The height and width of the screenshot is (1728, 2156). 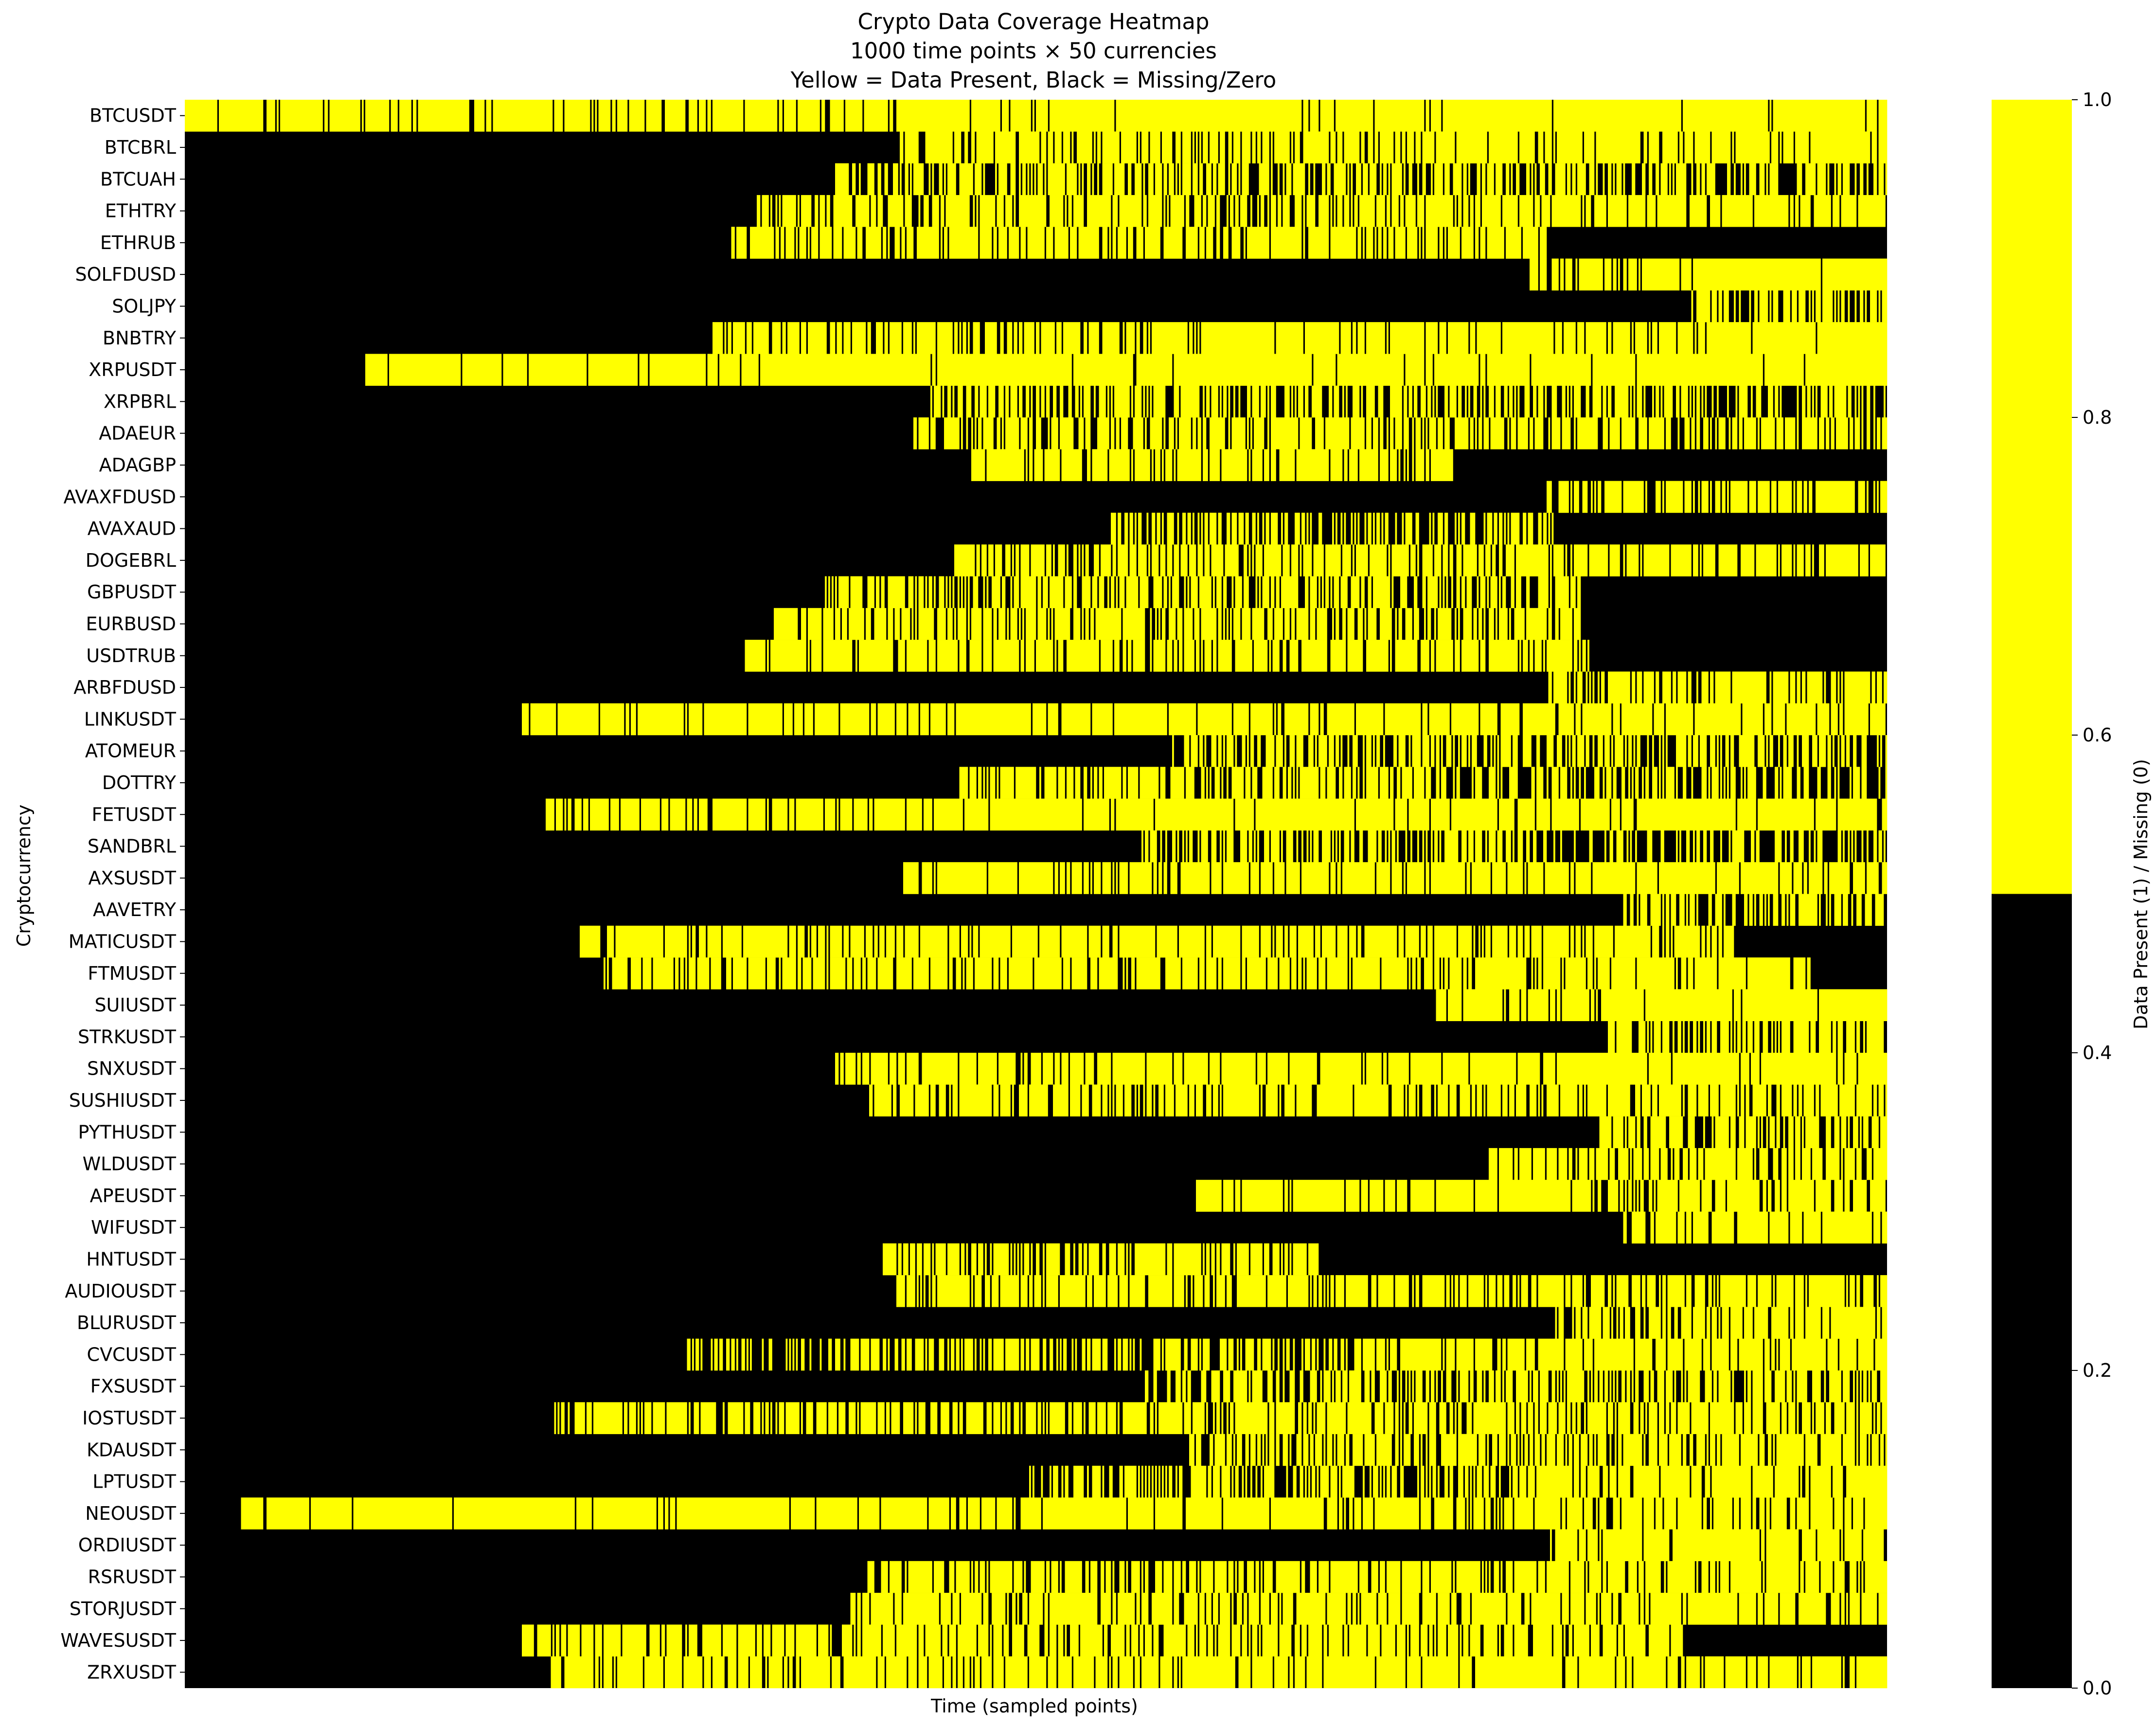 I want to click on heatmap-row-linkusdt, so click(x=1204, y=719).